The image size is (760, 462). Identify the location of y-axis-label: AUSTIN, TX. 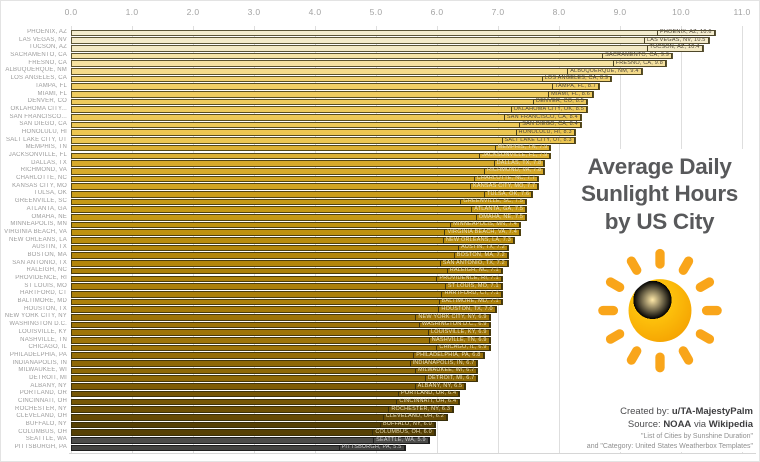
(49, 247).